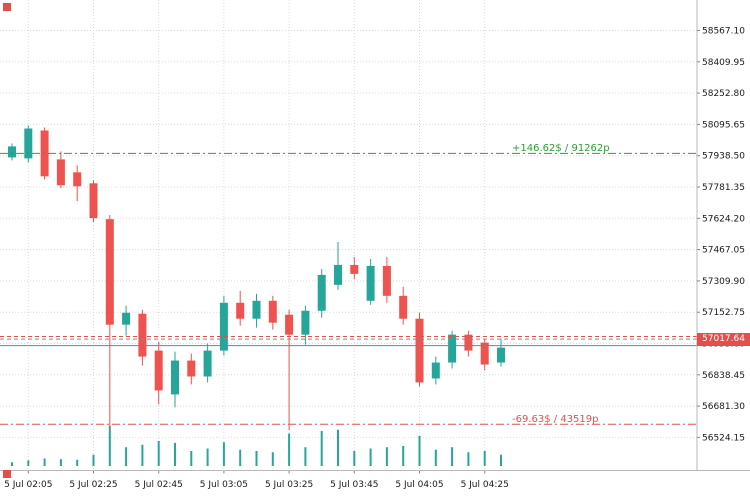 The width and height of the screenshot is (750, 500). What do you see at coordinates (723, 125) in the screenshot?
I see `svg-text: 58095.65` at bounding box center [723, 125].